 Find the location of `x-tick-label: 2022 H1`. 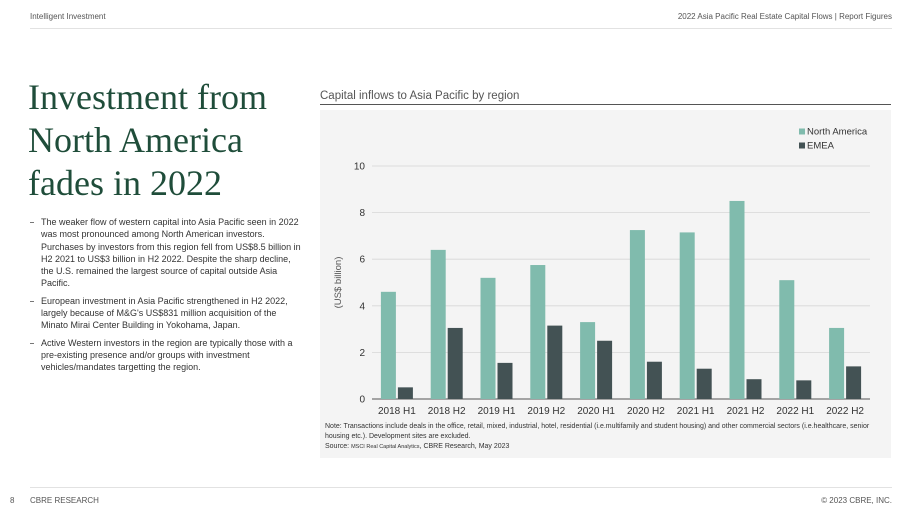

x-tick-label: 2022 H1 is located at coordinates (795, 411).